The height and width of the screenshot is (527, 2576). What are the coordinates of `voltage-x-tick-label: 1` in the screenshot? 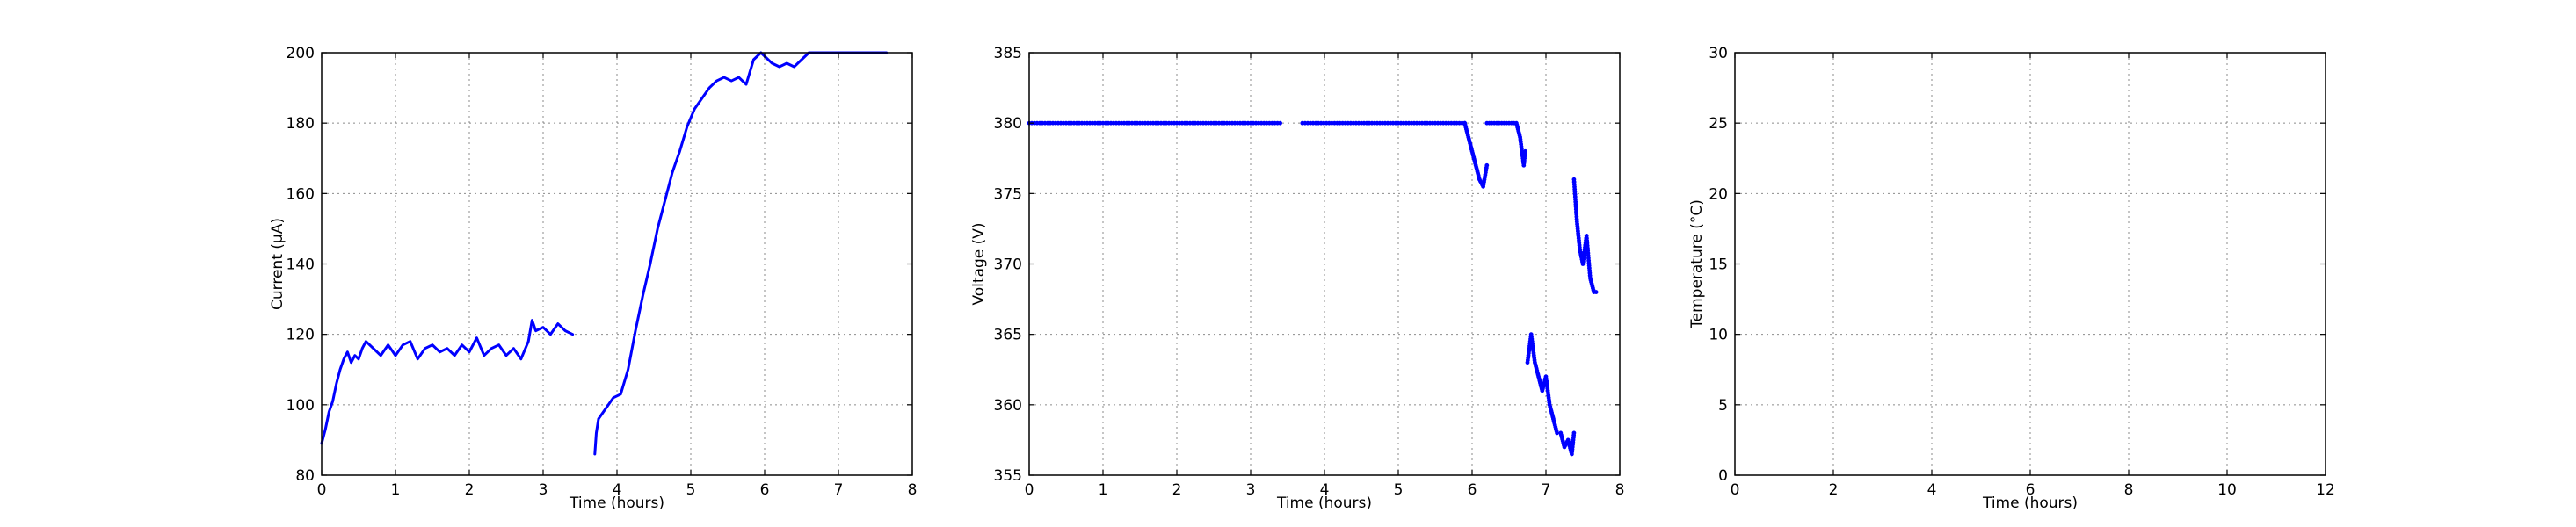 It's located at (1103, 490).